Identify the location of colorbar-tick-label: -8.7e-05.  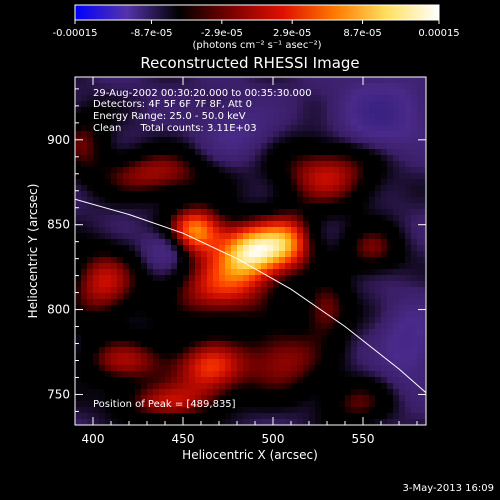
(151, 33).